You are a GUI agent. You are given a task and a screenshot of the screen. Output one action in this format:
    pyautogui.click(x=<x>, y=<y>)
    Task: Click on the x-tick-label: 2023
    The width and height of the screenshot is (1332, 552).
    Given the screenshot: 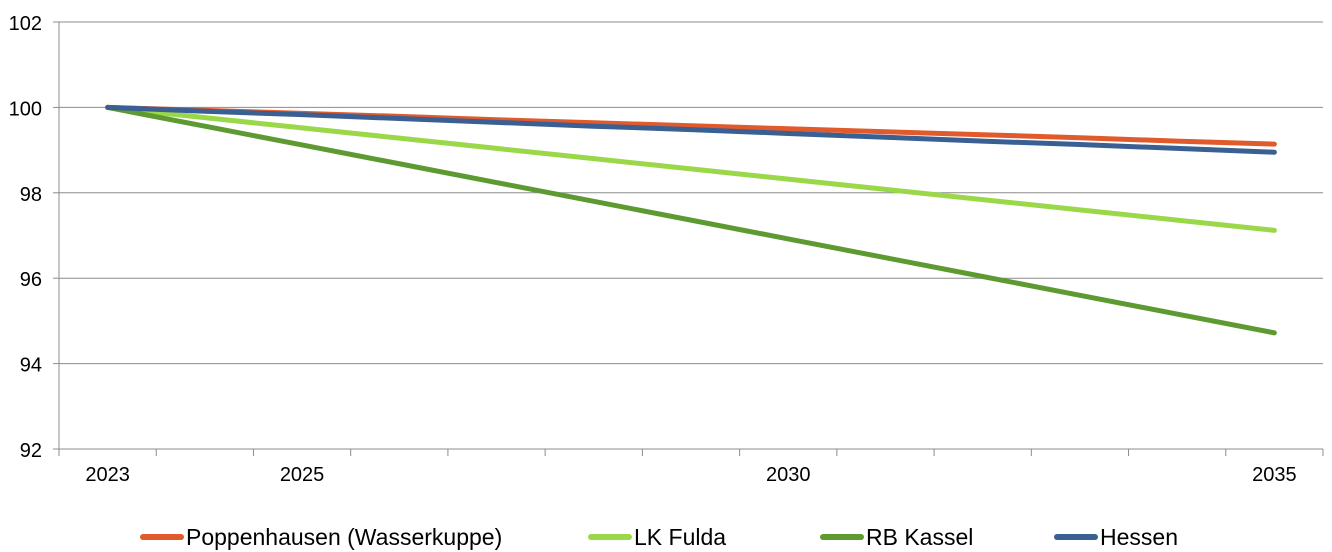 What is the action you would take?
    pyautogui.click(x=107, y=475)
    